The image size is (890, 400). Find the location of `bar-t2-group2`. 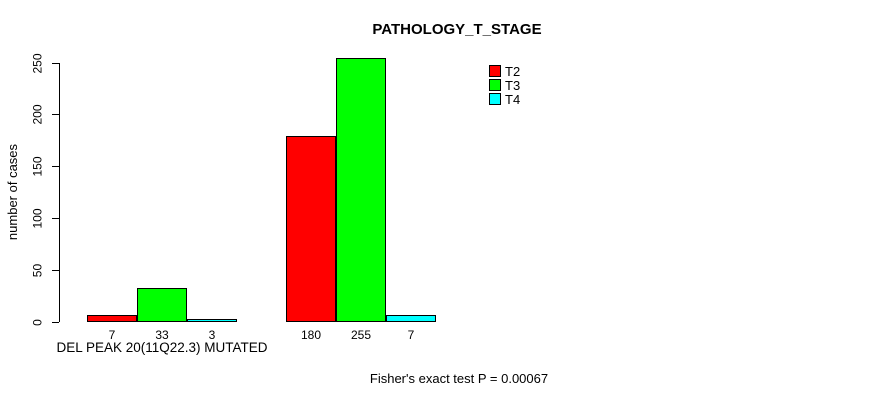

bar-t2-group2 is located at coordinates (311, 228).